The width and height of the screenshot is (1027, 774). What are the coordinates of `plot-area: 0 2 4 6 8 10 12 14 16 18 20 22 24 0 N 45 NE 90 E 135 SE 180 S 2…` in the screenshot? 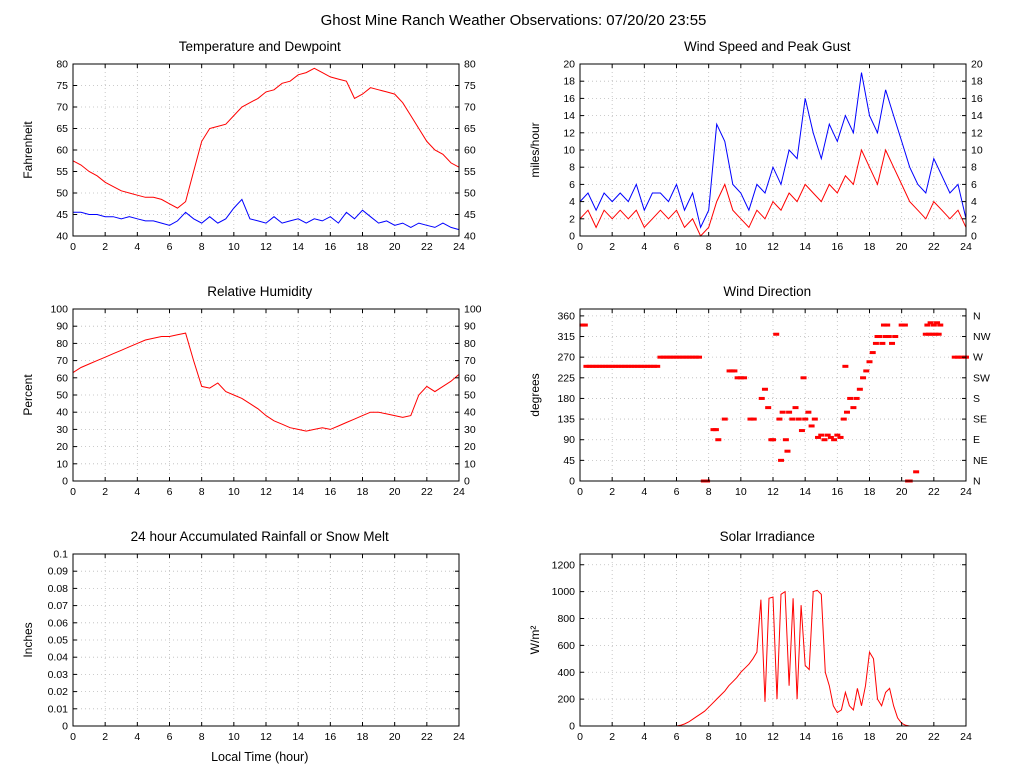 It's located at (767, 404).